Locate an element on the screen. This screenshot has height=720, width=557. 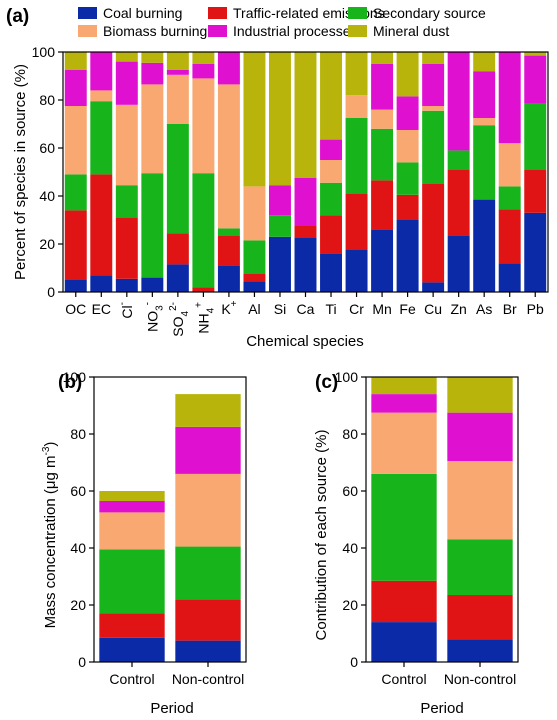
y-tick-label: 80 is located at coordinates (47, 100).